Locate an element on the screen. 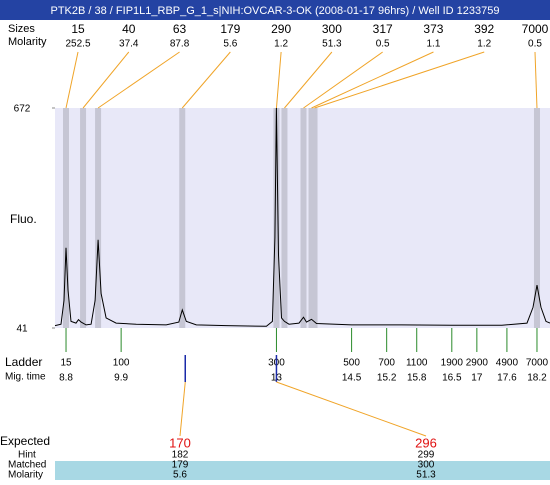  ladder-time: 17 is located at coordinates (477, 378).